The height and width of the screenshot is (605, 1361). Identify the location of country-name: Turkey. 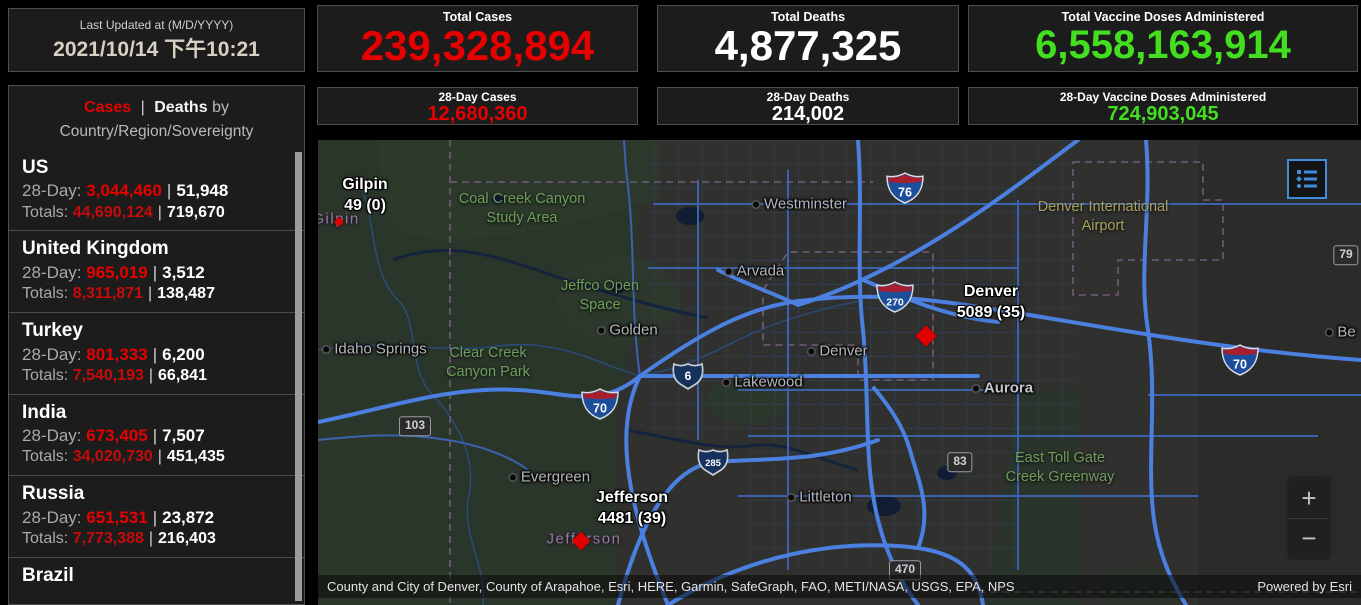
(52, 330).